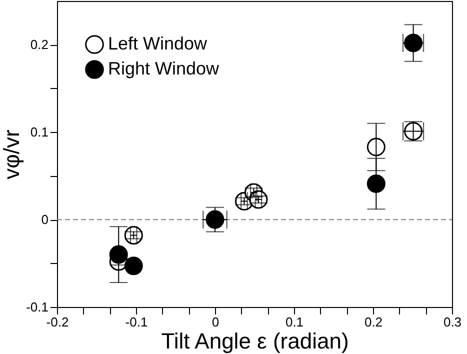 This screenshot has width=467, height=354. I want to click on y-axis-title: vφ/vr, so click(12, 155).